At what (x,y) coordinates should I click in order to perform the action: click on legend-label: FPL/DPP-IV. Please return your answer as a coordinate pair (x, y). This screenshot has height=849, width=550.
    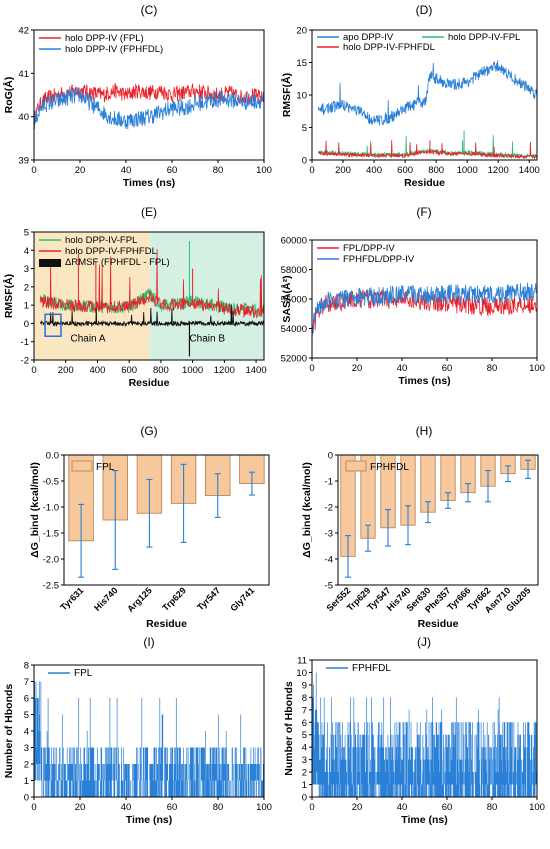
    Looking at the image, I should click on (369, 248).